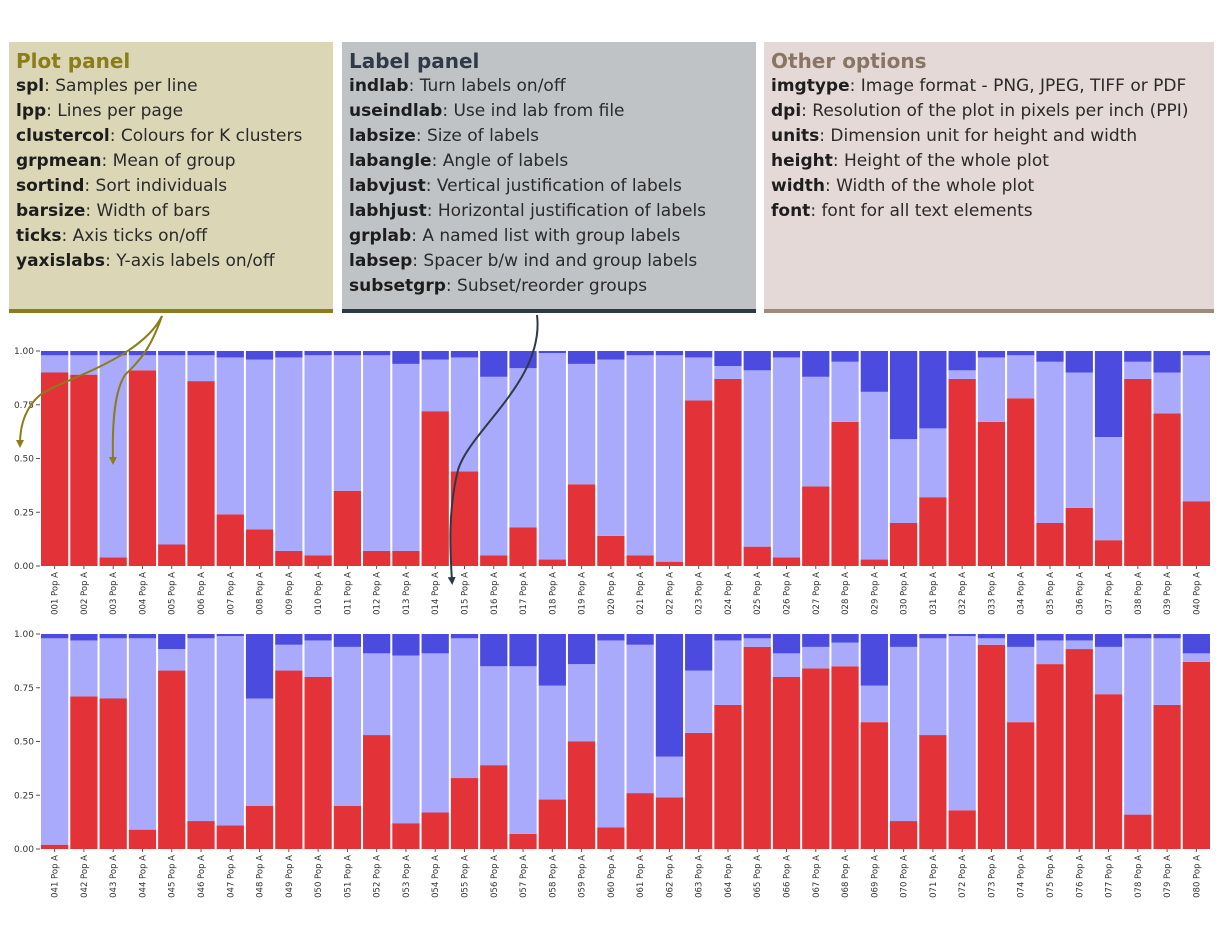  I want to click on option-description: : Turn labels on/off, so click(487, 86).